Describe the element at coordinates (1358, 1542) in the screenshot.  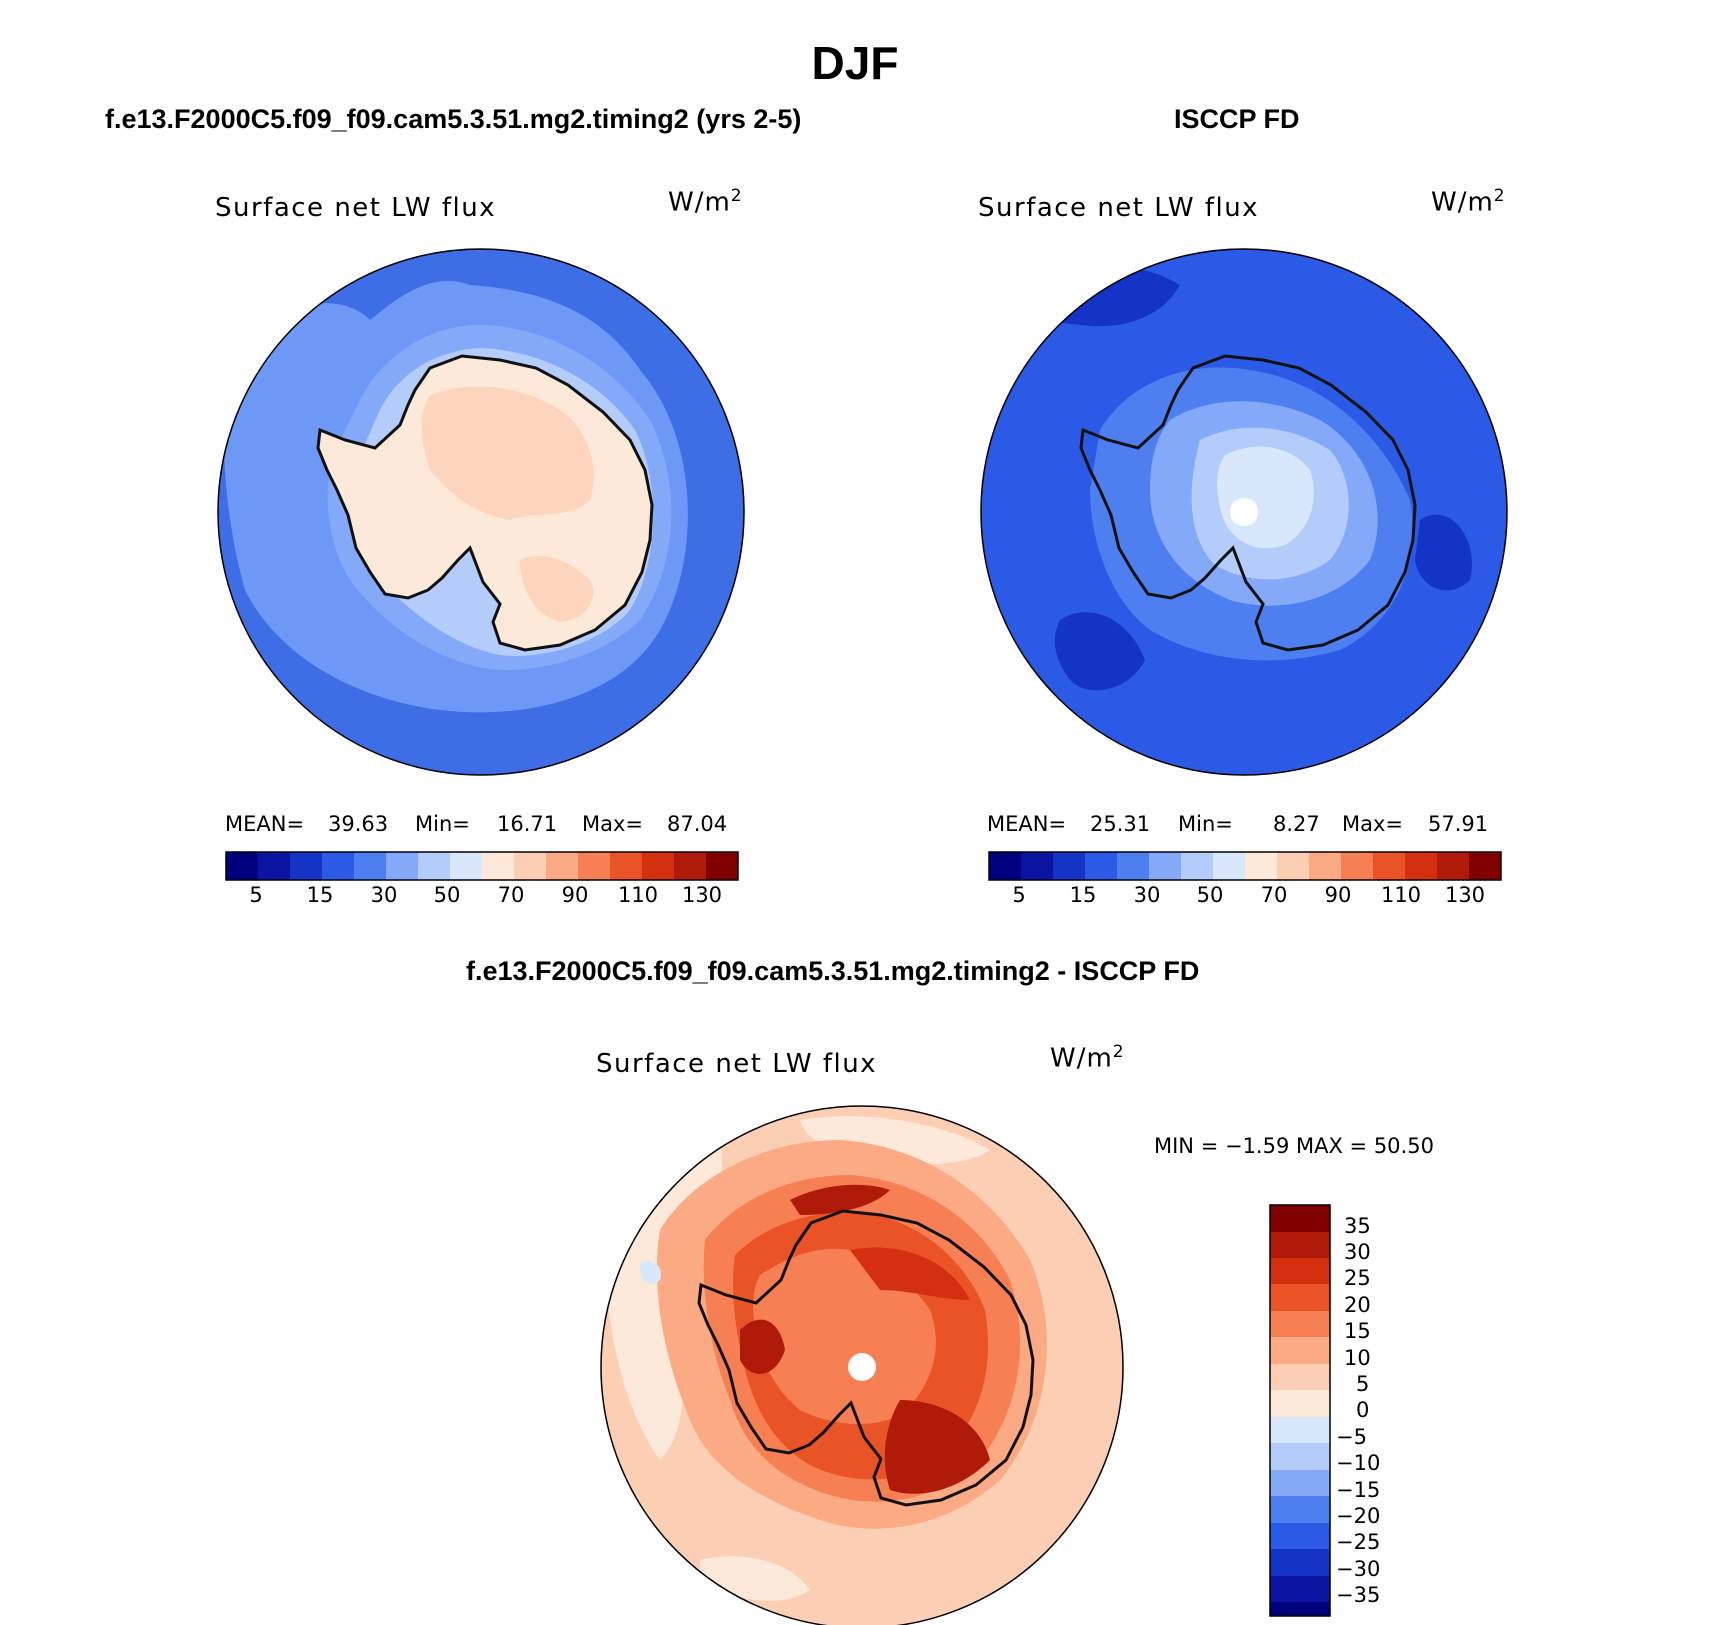
I see `diff-colorbar-tick: −25` at that location.